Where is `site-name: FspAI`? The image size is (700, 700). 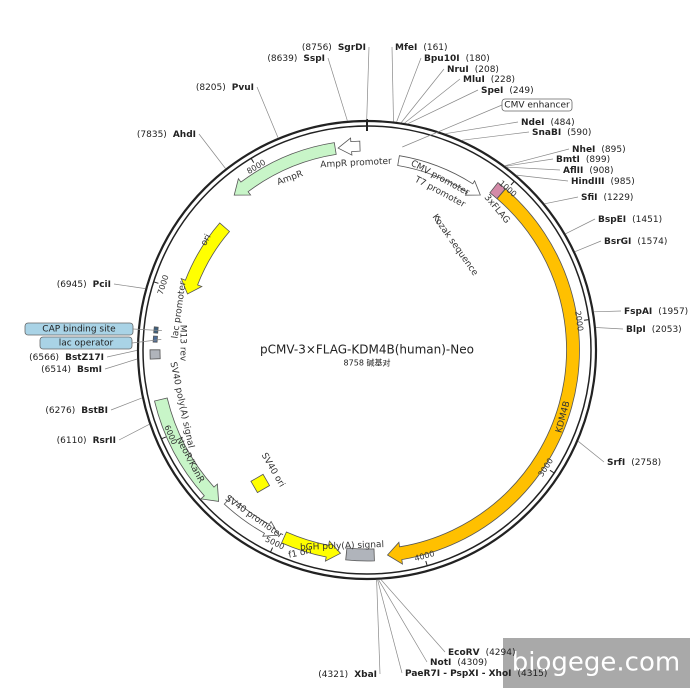
site-name: FspAI is located at coordinates (638, 312).